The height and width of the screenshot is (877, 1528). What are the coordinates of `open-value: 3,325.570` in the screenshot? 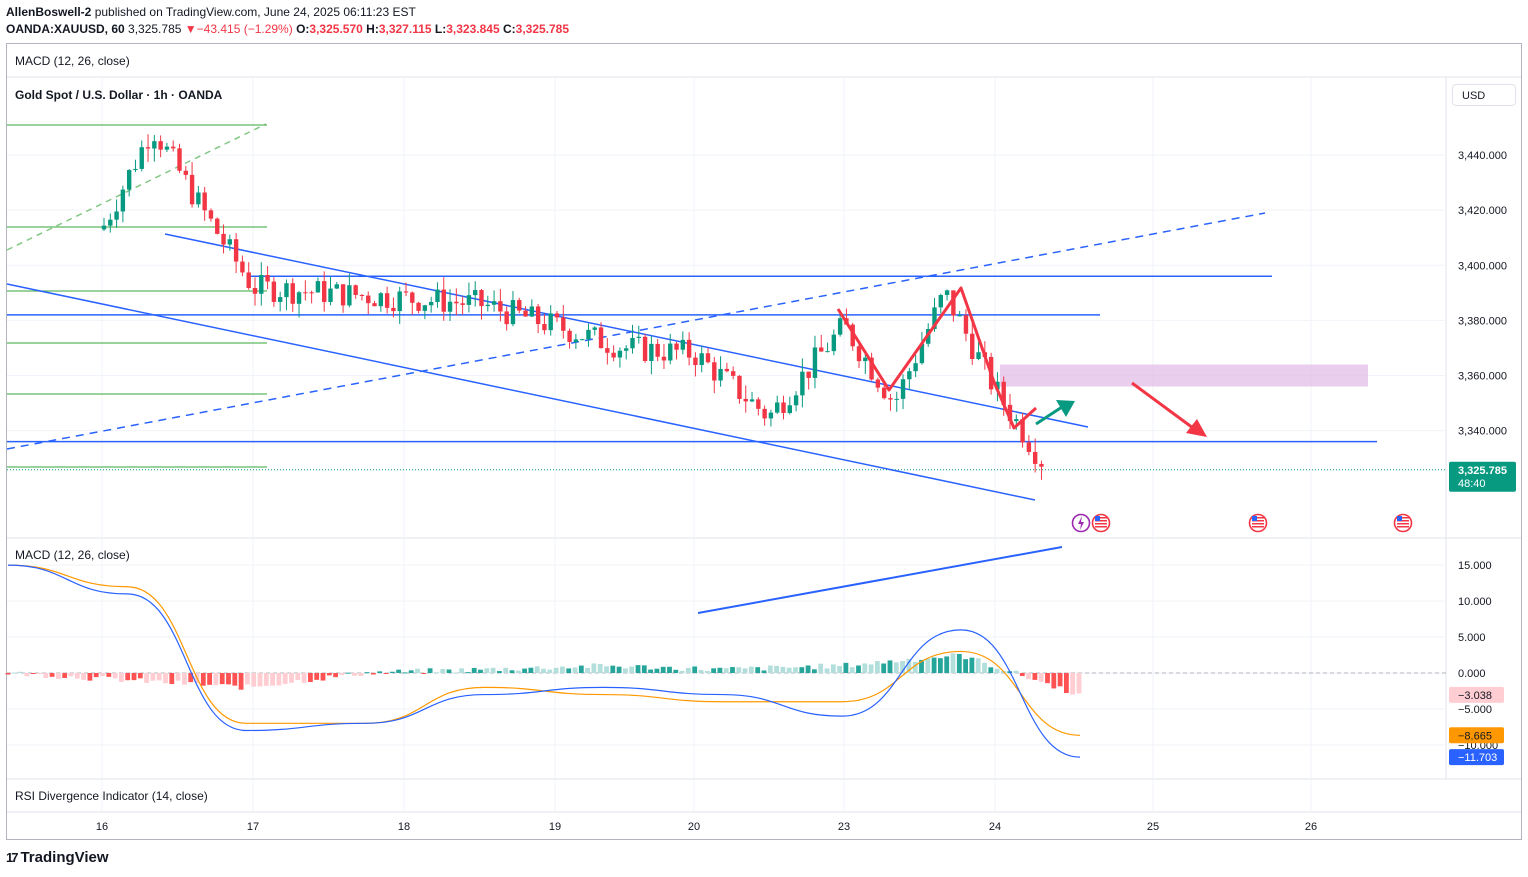 It's located at (336, 29).